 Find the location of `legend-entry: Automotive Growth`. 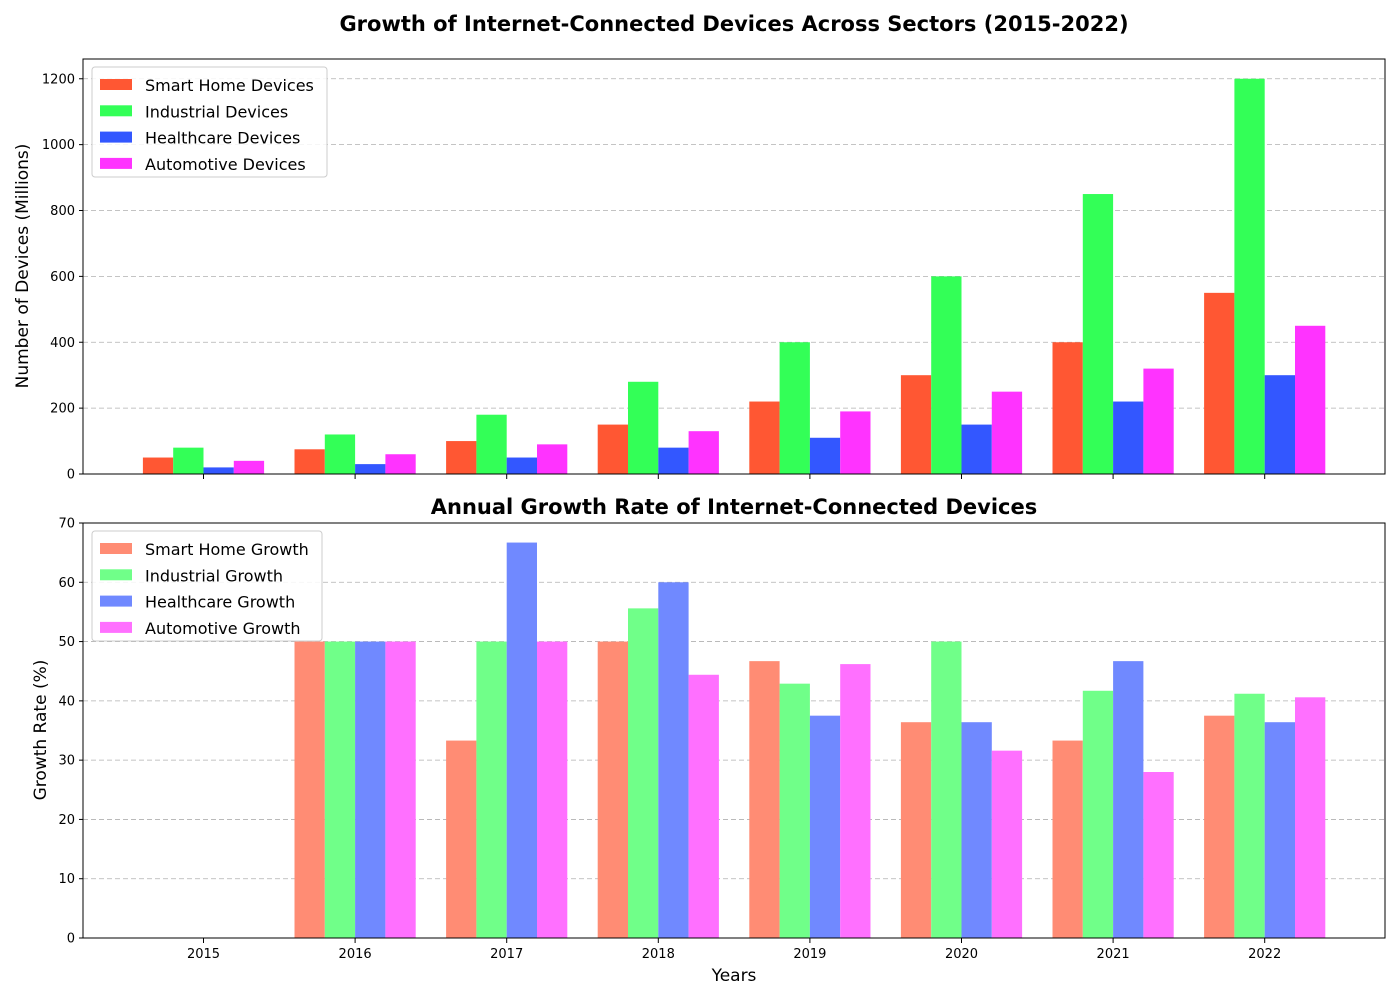

legend-entry: Automotive Growth is located at coordinates (223, 628).